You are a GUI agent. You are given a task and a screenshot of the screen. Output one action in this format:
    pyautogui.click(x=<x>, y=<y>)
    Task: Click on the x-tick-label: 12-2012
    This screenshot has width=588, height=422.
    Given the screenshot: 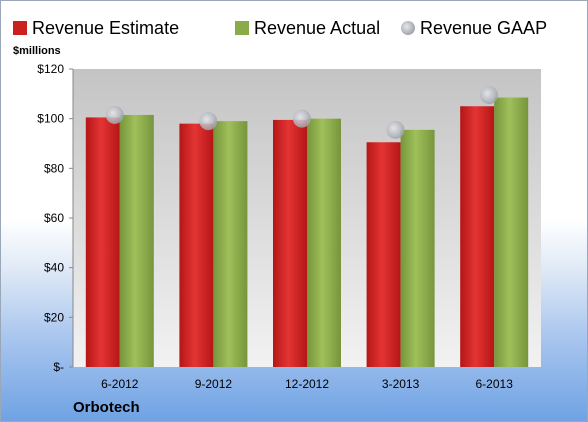 What is the action you would take?
    pyautogui.click(x=307, y=384)
    